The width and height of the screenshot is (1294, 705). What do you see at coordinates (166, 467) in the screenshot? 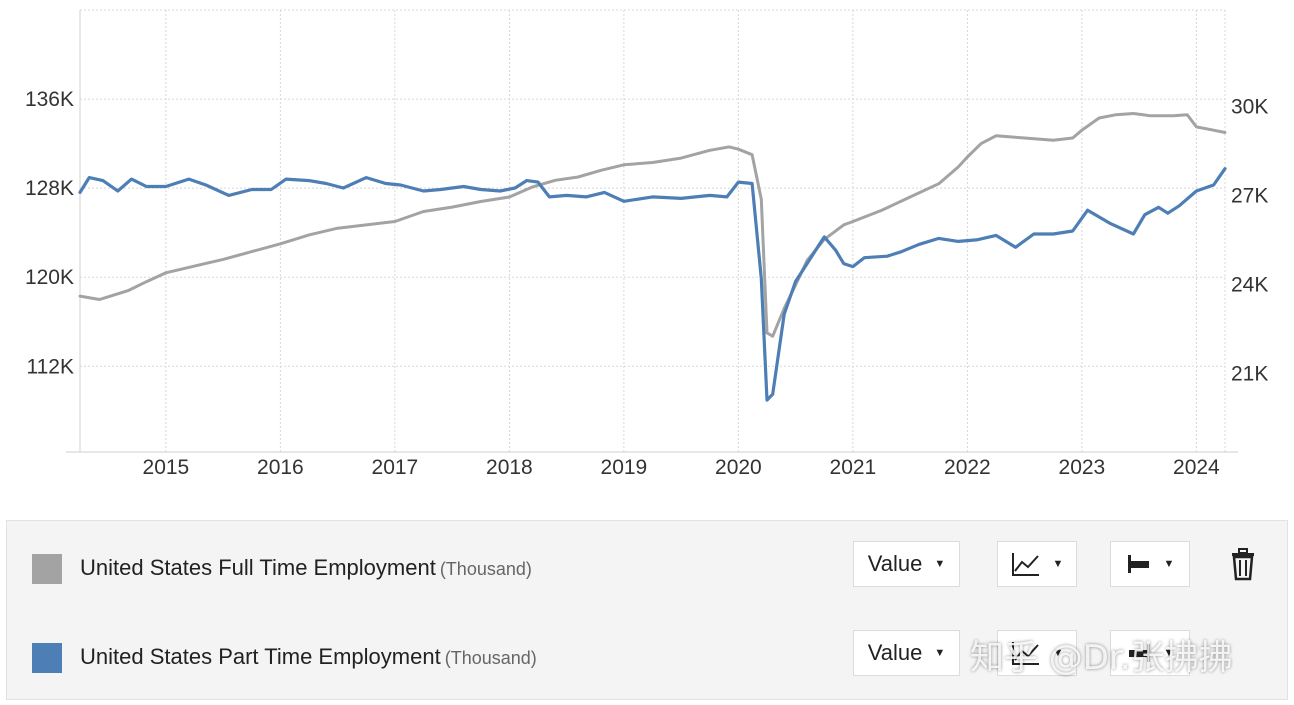
I see `x-tick-label: 2015` at bounding box center [166, 467].